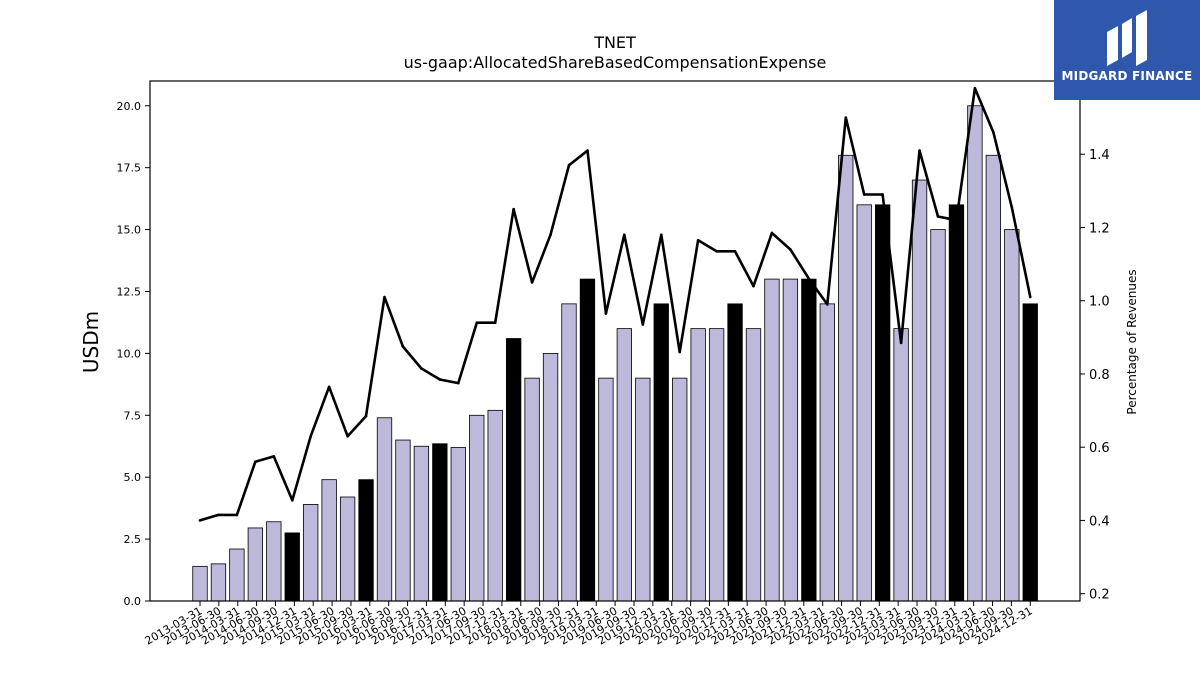 The image size is (1200, 675). Describe the element at coordinates (91, 342) in the screenshot. I see `y-axis-label: USDm` at that location.